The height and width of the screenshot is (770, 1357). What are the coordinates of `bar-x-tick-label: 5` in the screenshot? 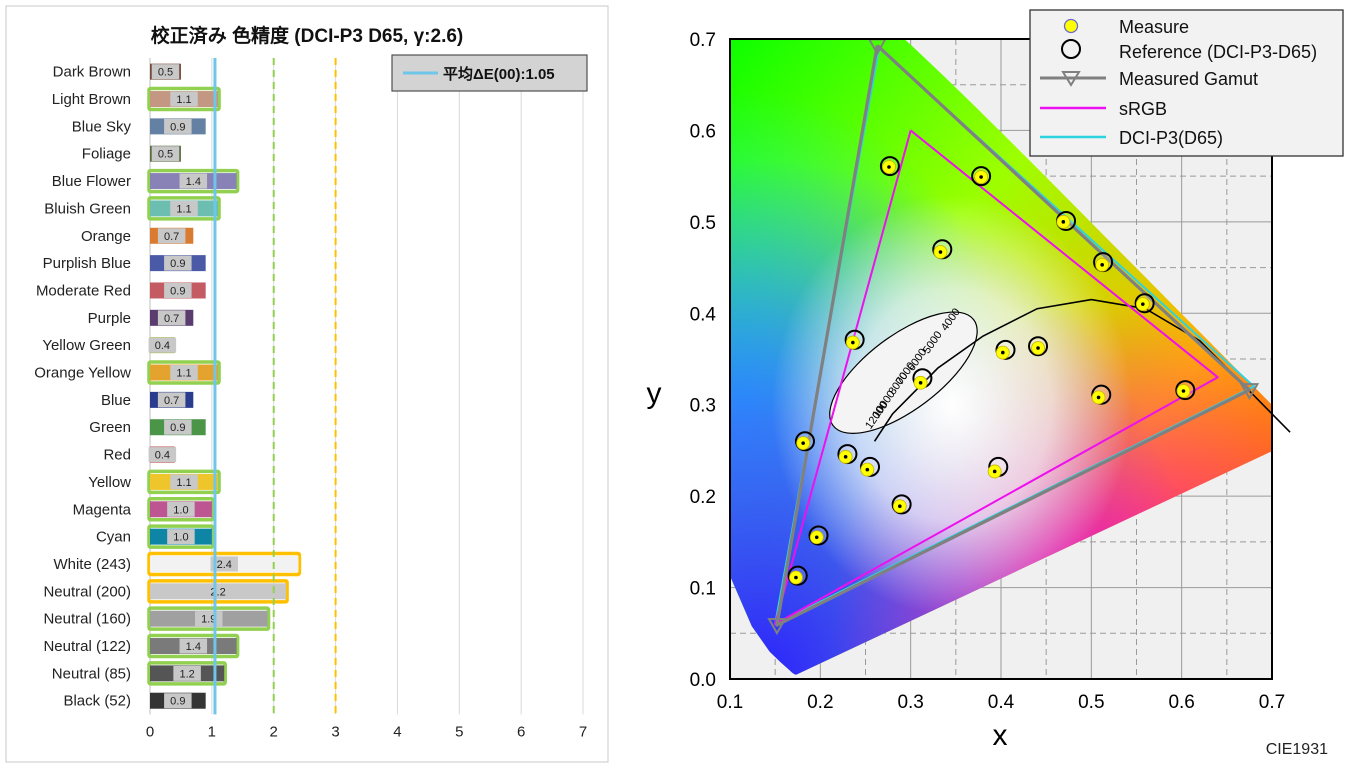 It's located at (459, 731).